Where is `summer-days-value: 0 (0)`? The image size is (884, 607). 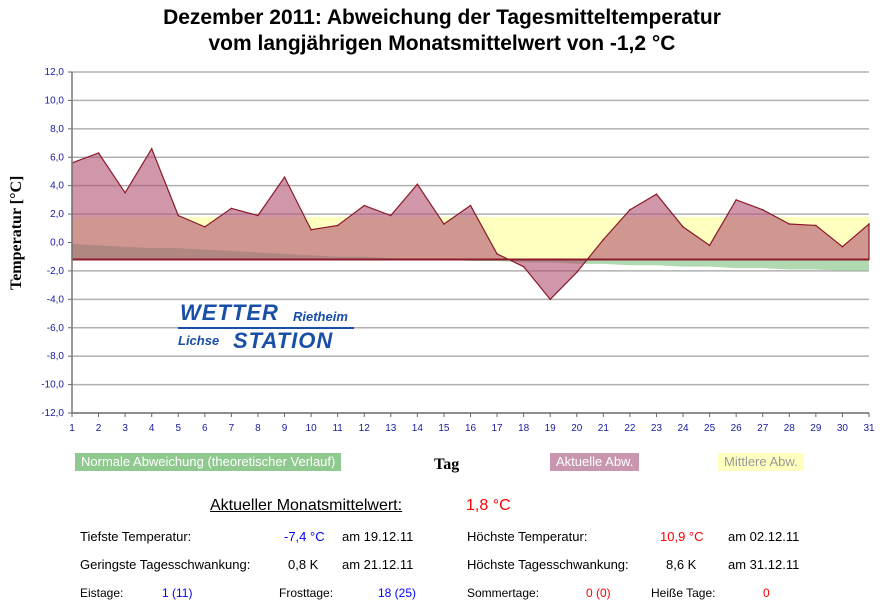
summer-days-value: 0 (0) is located at coordinates (598, 593).